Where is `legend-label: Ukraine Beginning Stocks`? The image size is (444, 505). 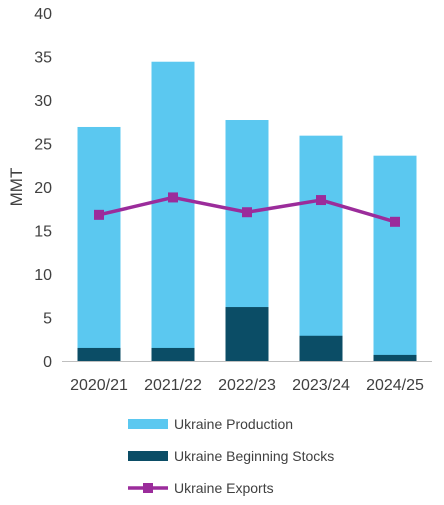
legend-label: Ukraine Beginning Stocks is located at coordinates (254, 456).